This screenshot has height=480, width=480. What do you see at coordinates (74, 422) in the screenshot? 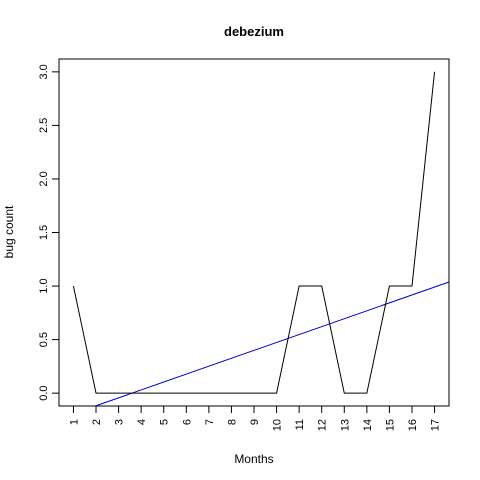
I see `x-tick-label: 1` at bounding box center [74, 422].